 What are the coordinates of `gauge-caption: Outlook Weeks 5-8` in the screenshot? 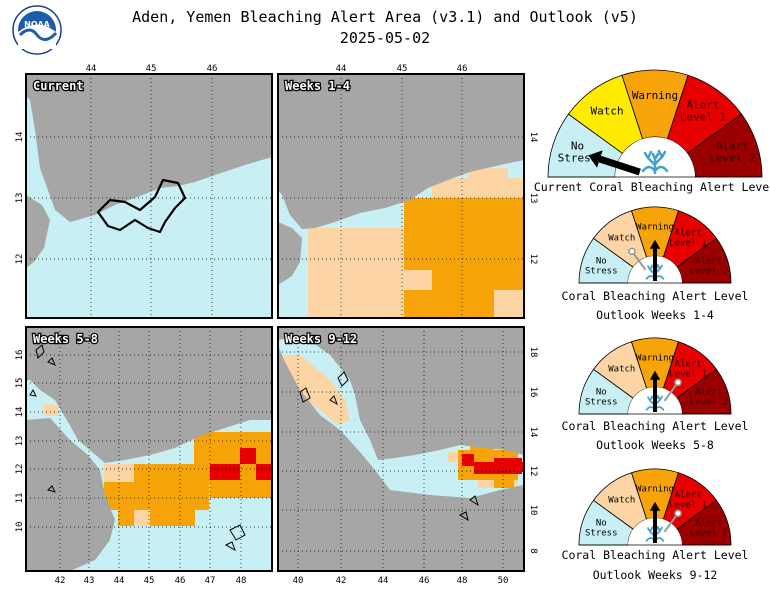 It's located at (655, 445).